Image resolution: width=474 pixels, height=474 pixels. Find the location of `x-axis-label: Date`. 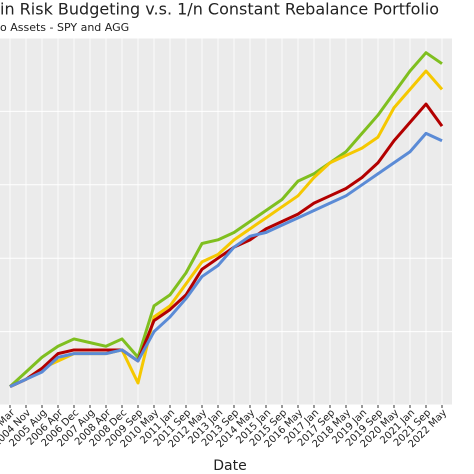

x-axis-label: Date is located at coordinates (229, 466).